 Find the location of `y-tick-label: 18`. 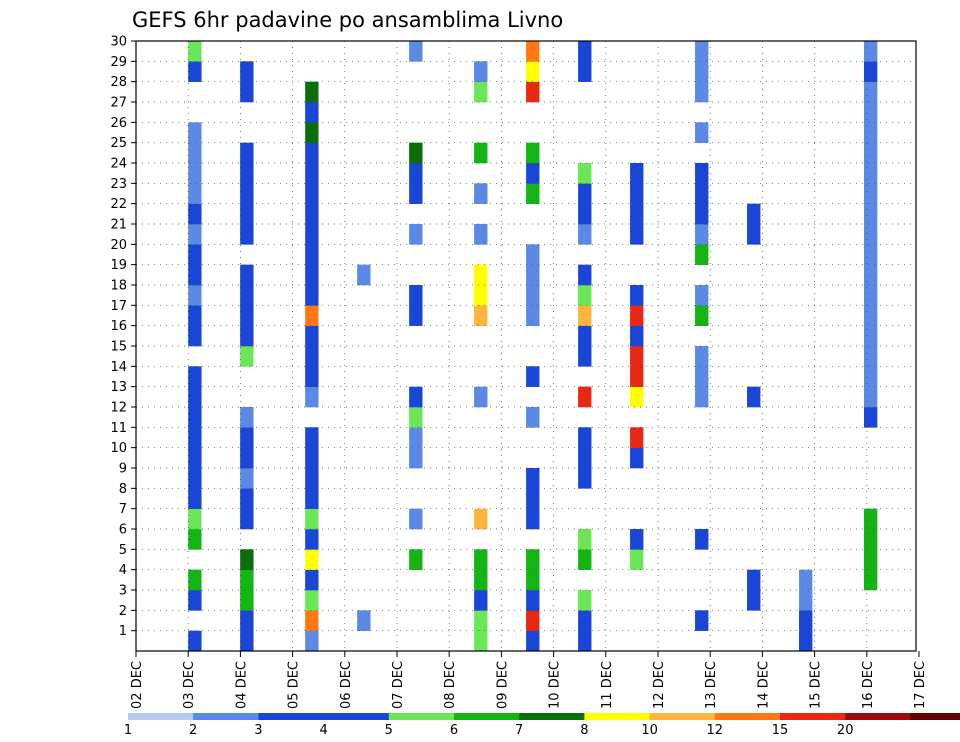

y-tick-label: 18 is located at coordinates (118, 286).